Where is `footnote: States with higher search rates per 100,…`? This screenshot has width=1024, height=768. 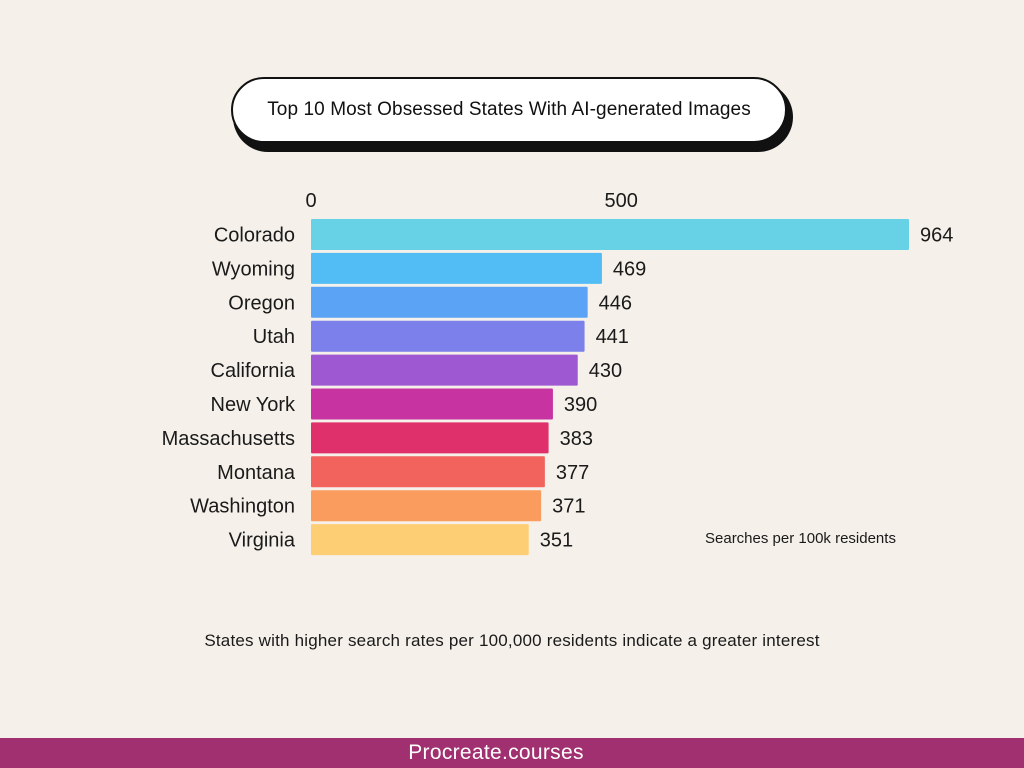
footnote: States with higher search rates per 100,… is located at coordinates (512, 640).